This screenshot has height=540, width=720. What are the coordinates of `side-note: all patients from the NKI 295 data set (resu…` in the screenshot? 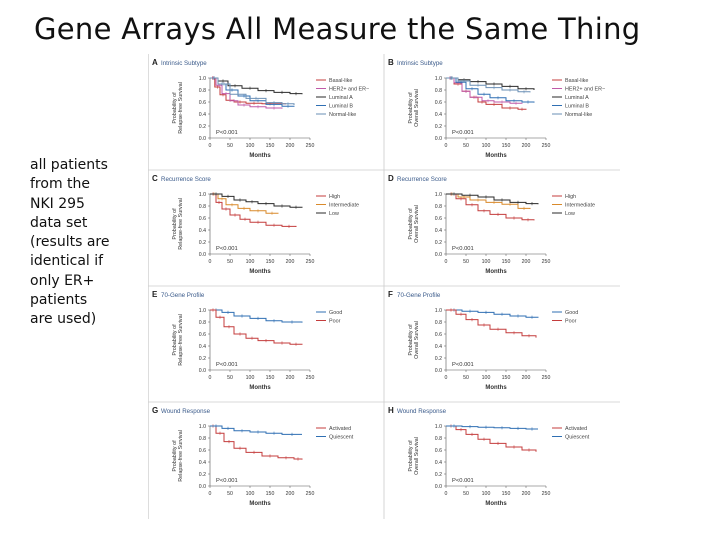 It's located at (80, 243).